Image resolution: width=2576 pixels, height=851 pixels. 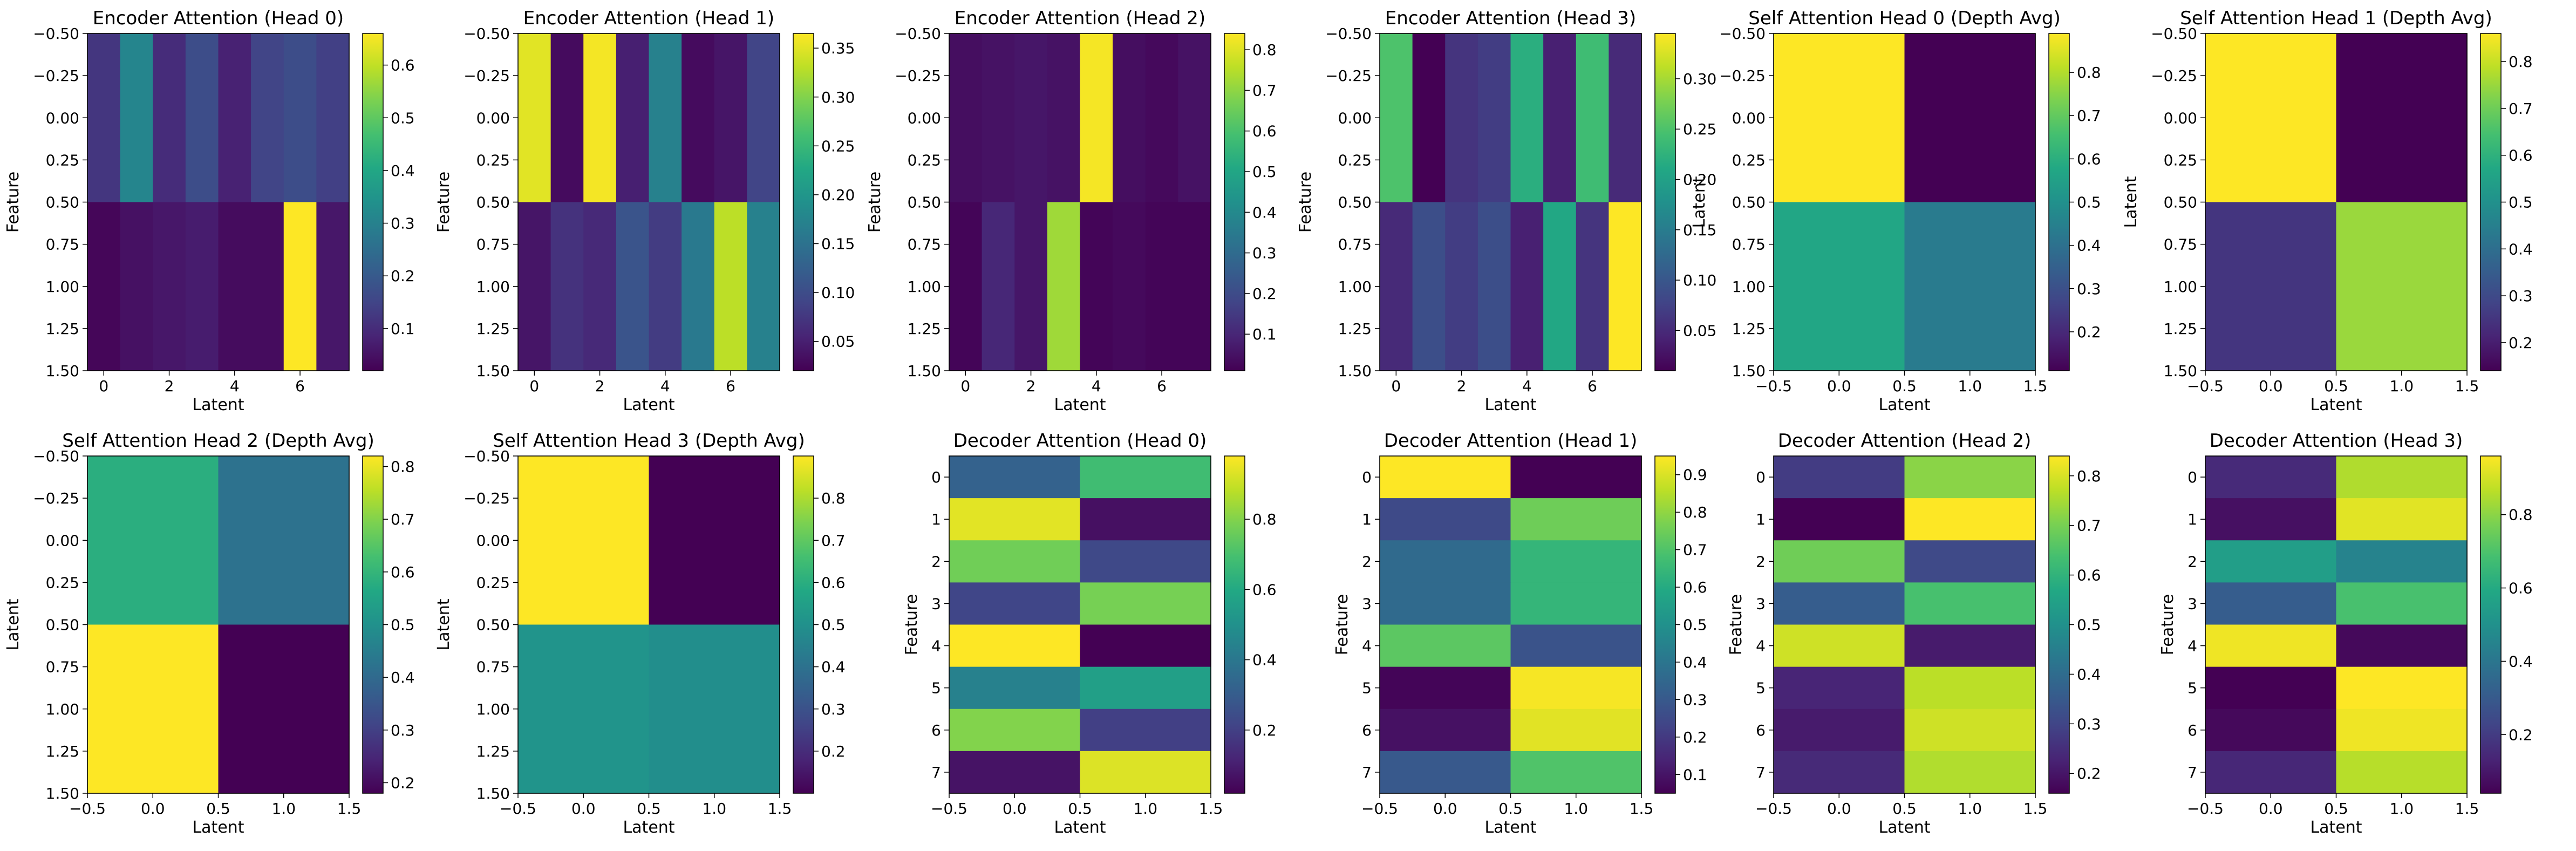 I want to click on colorbar-tick-label: 0.1, so click(x=403, y=329).